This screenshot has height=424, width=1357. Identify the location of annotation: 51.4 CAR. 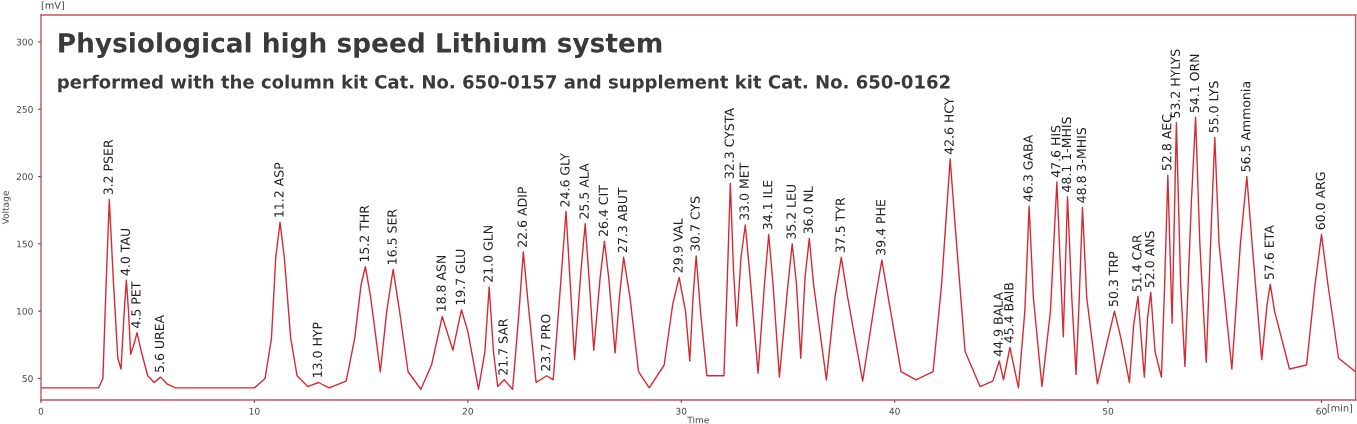
(1137, 263).